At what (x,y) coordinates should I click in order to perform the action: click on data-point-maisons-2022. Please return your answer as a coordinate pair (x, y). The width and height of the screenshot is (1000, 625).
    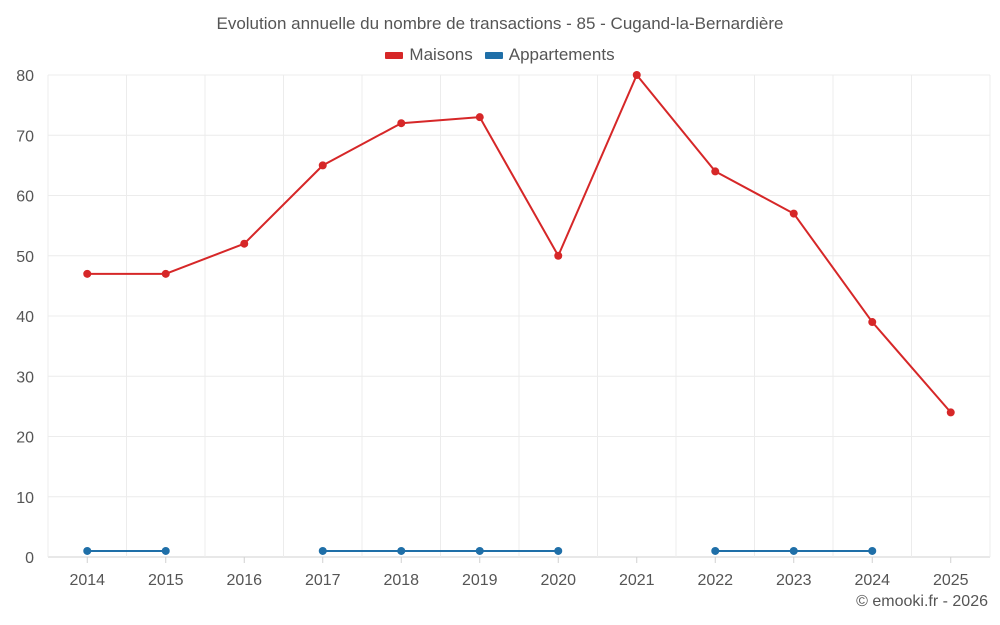
    Looking at the image, I should click on (715, 171).